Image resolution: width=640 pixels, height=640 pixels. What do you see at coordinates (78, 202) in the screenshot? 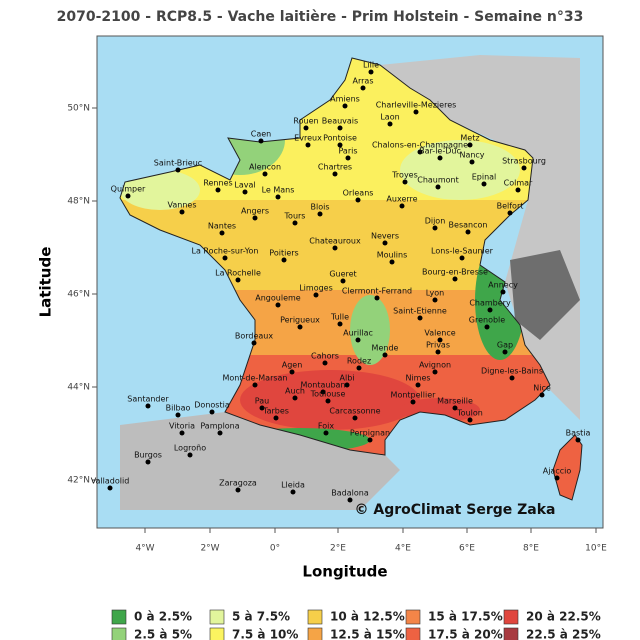
I see `y-tick-label: 48°N` at bounding box center [78, 202].